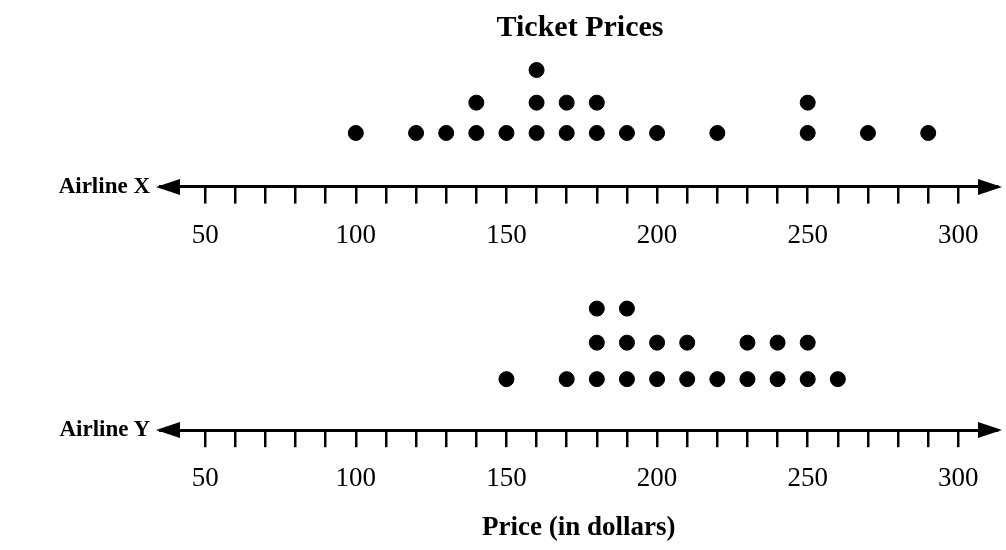 Image resolution: width=1006 pixels, height=550 pixels. What do you see at coordinates (579, 525) in the screenshot?
I see `x-axis-title: Price (in dollars)` at bounding box center [579, 525].